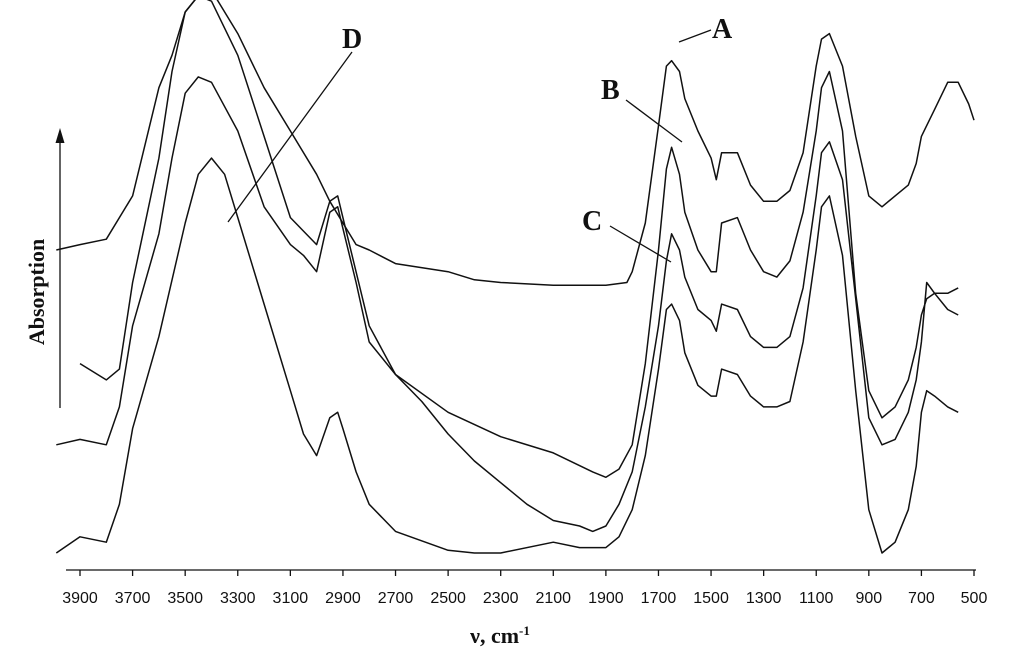 This screenshot has height=664, width=1016. I want to click on x-tick-label-1900: 1900, so click(606, 598).